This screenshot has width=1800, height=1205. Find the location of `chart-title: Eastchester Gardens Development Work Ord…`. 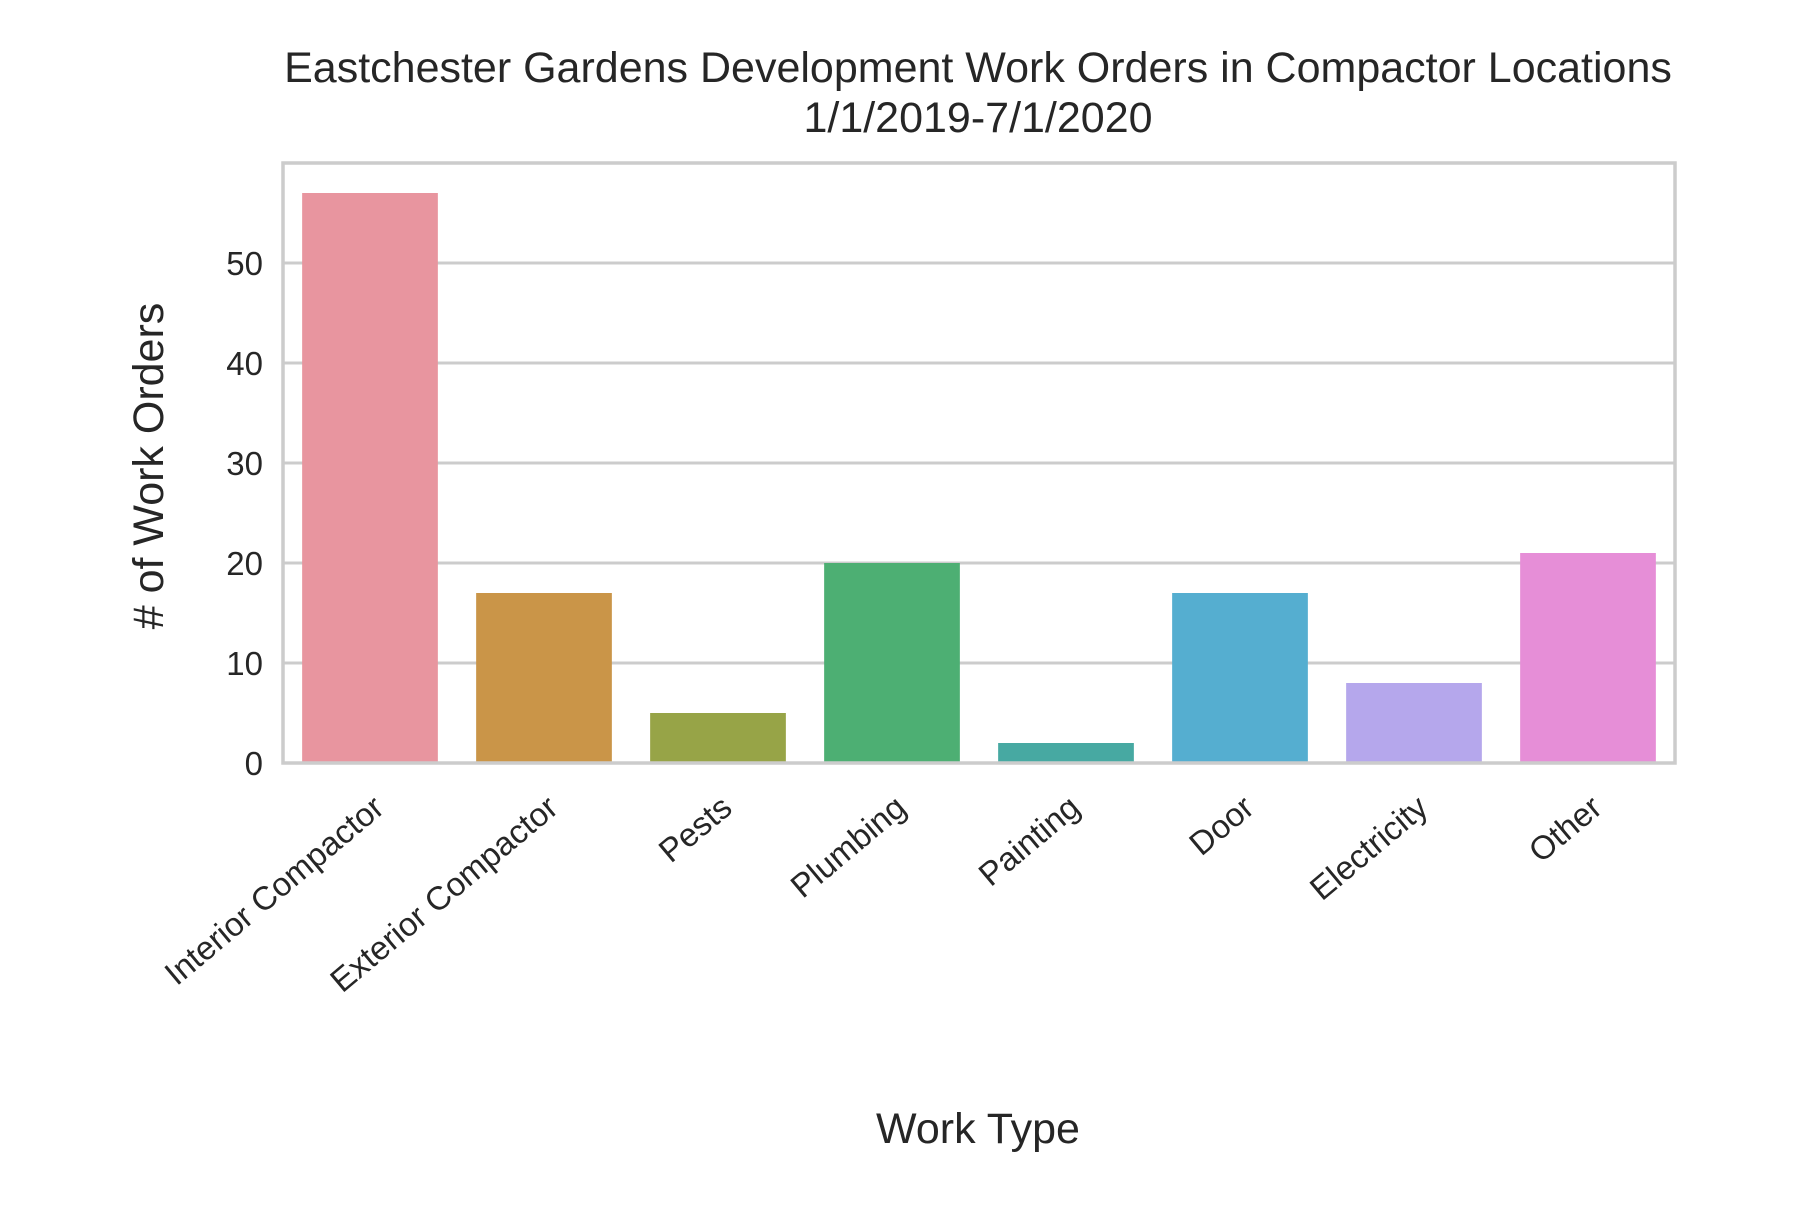

chart-title: Eastchester Gardens Development Work Ord… is located at coordinates (978, 68).